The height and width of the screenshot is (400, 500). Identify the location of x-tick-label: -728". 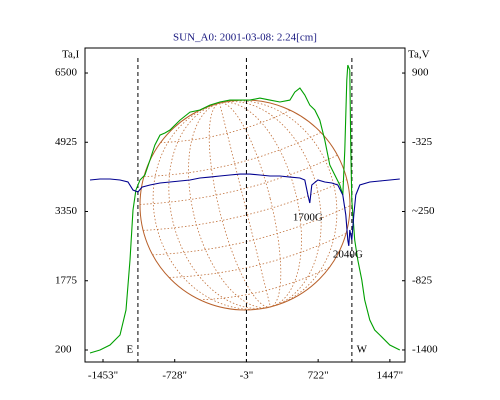
(174, 376).